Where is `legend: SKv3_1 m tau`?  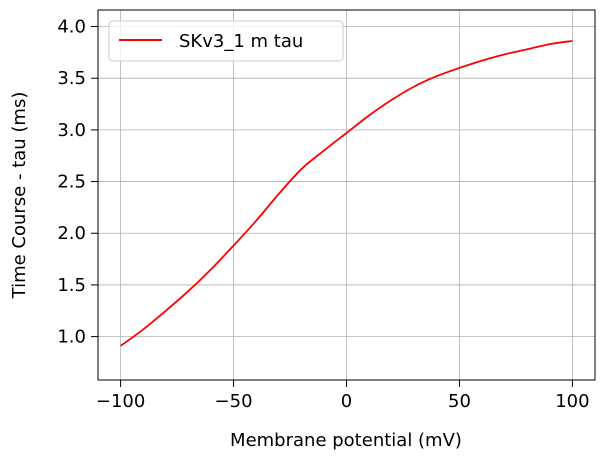 legend: SKv3_1 m tau is located at coordinates (226, 41).